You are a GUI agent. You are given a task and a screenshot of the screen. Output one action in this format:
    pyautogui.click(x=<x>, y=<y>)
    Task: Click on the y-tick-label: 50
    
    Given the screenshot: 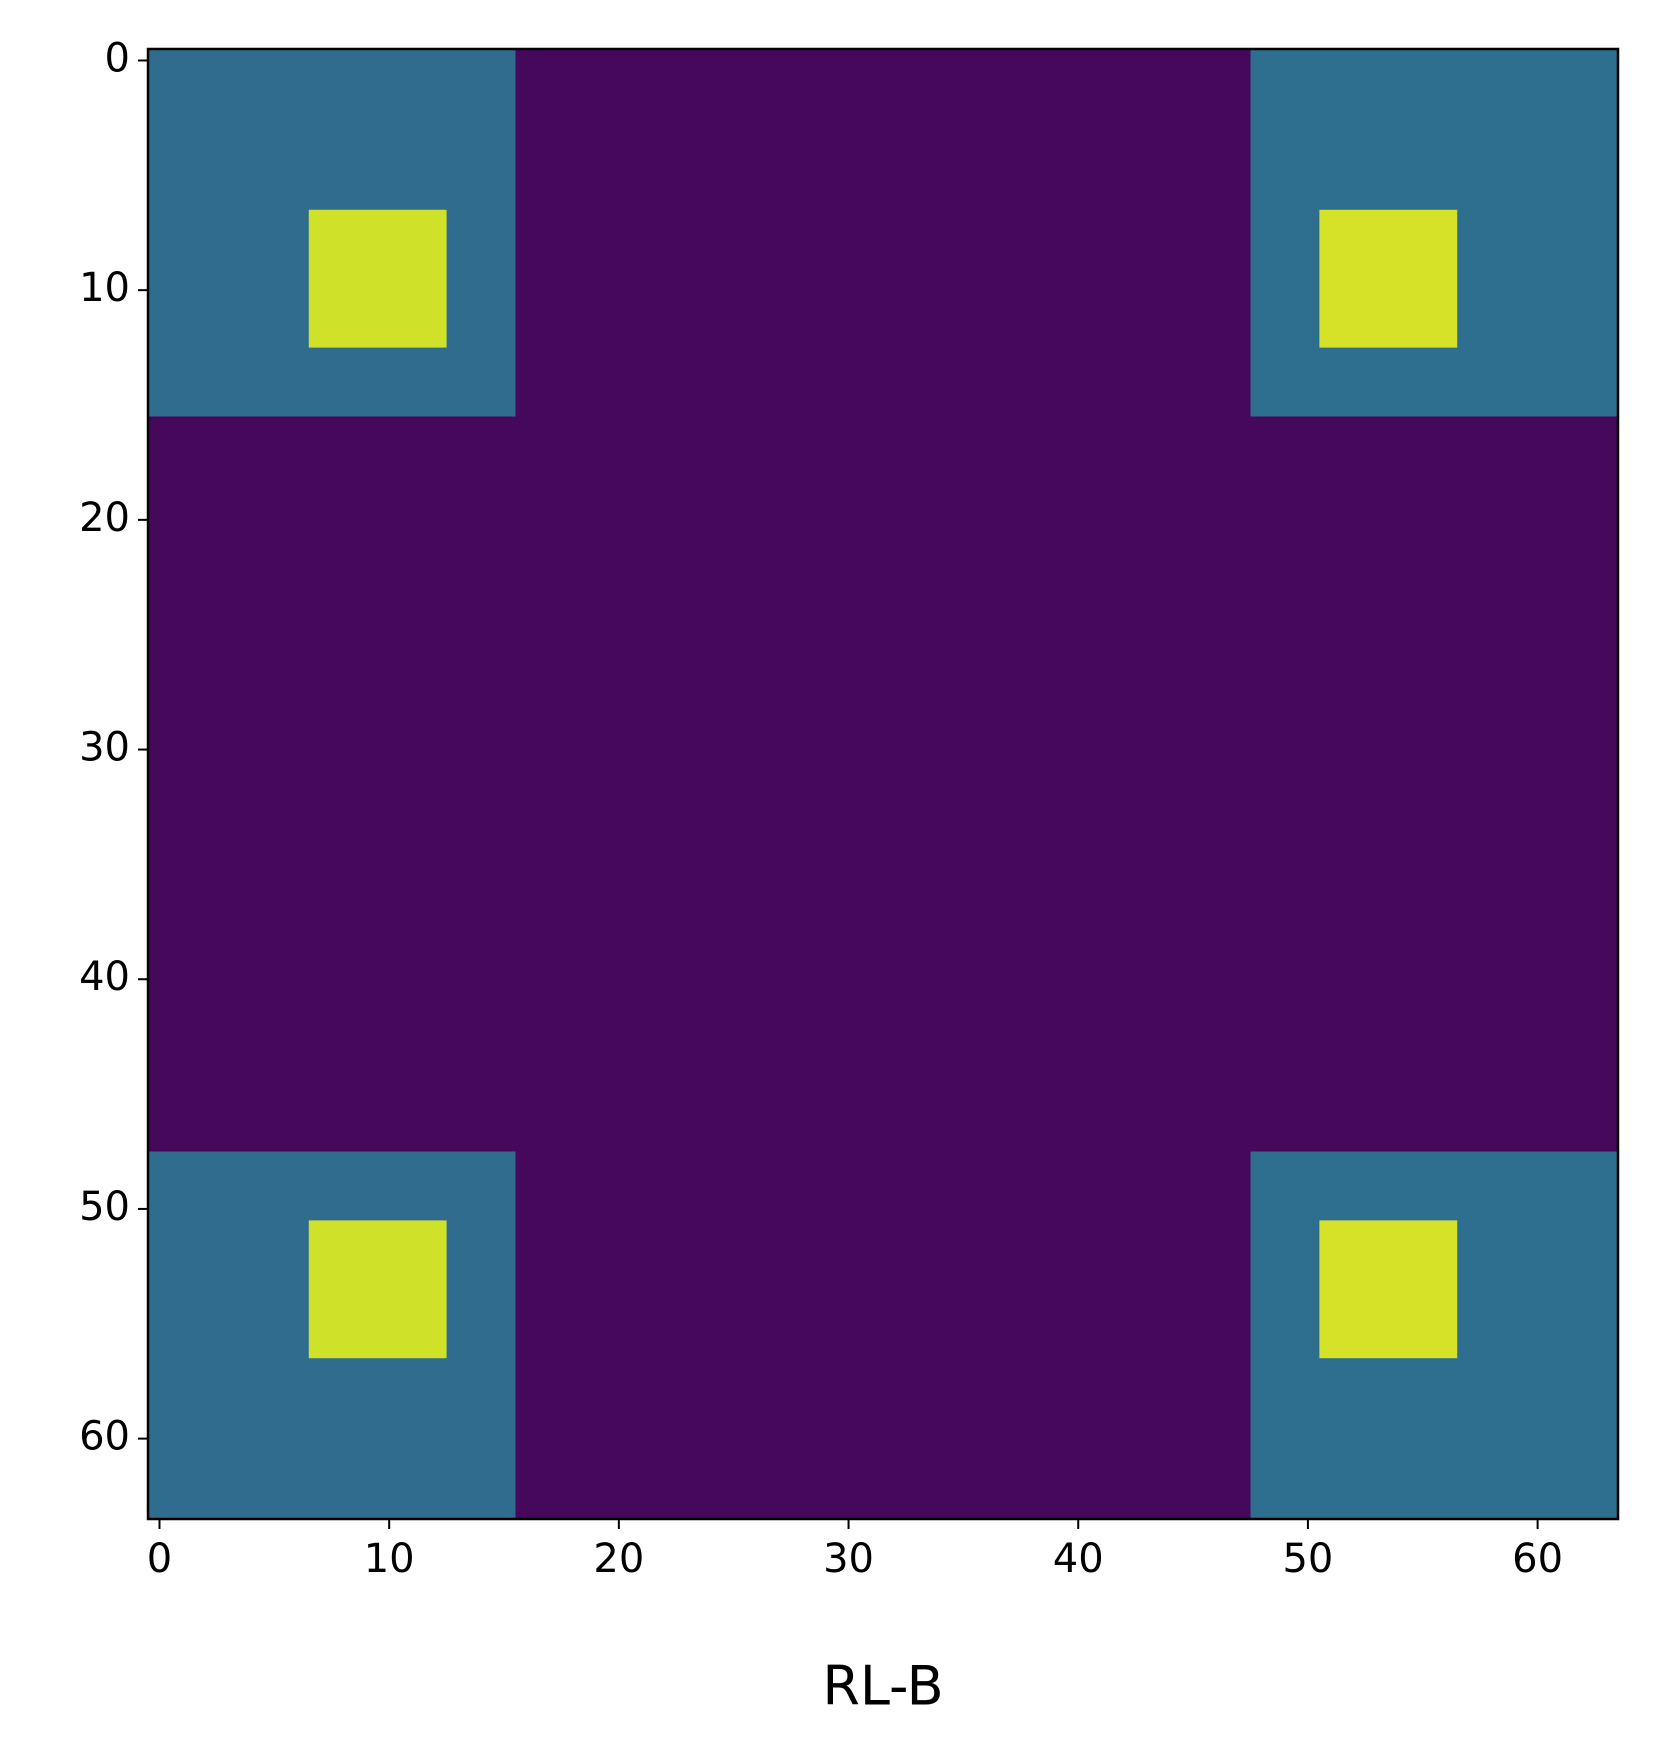 What is the action you would take?
    pyautogui.click(x=104, y=1207)
    